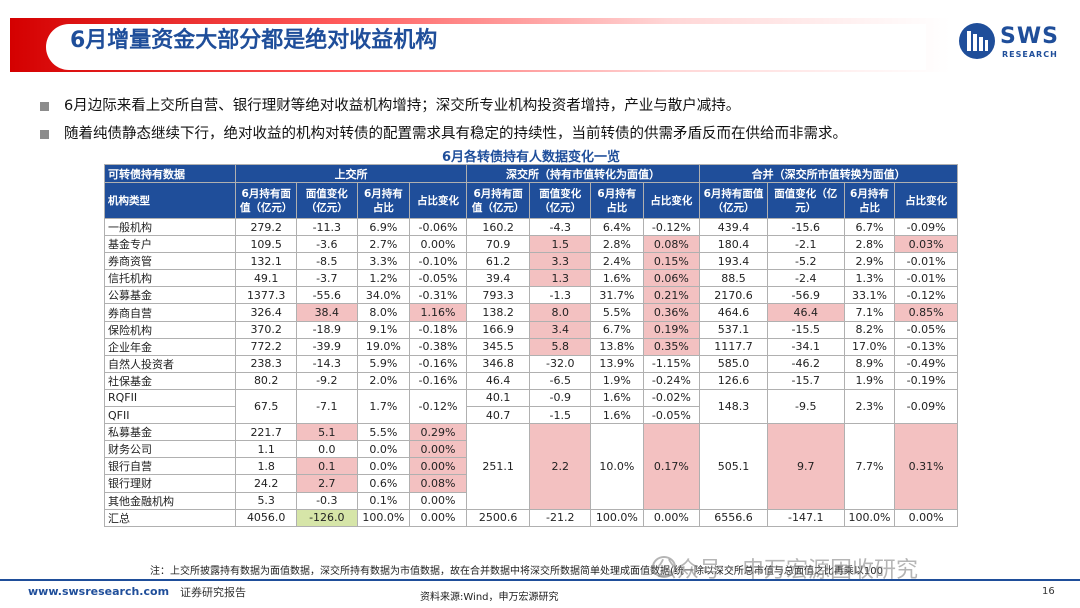  What do you see at coordinates (869, 295) in the screenshot?
I see `table-cell: 33.1%` at bounding box center [869, 295].